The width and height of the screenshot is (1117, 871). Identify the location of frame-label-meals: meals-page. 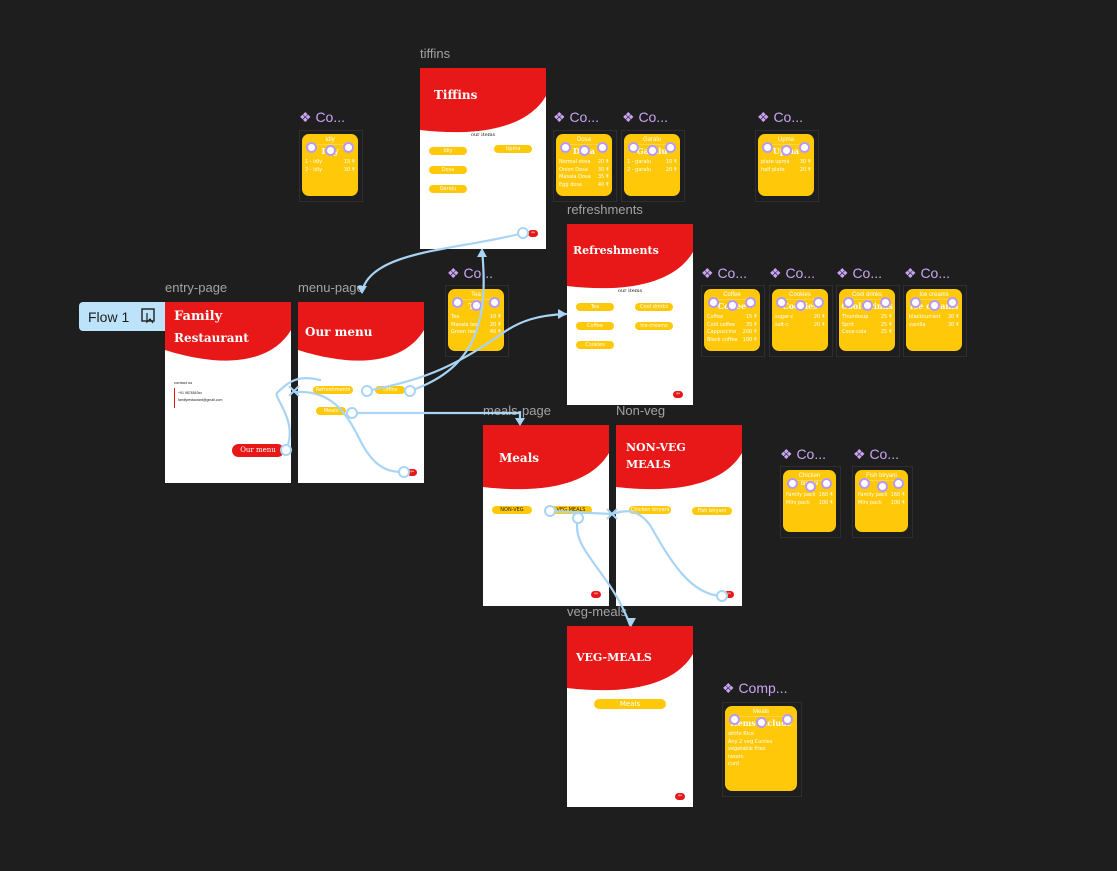
(517, 410).